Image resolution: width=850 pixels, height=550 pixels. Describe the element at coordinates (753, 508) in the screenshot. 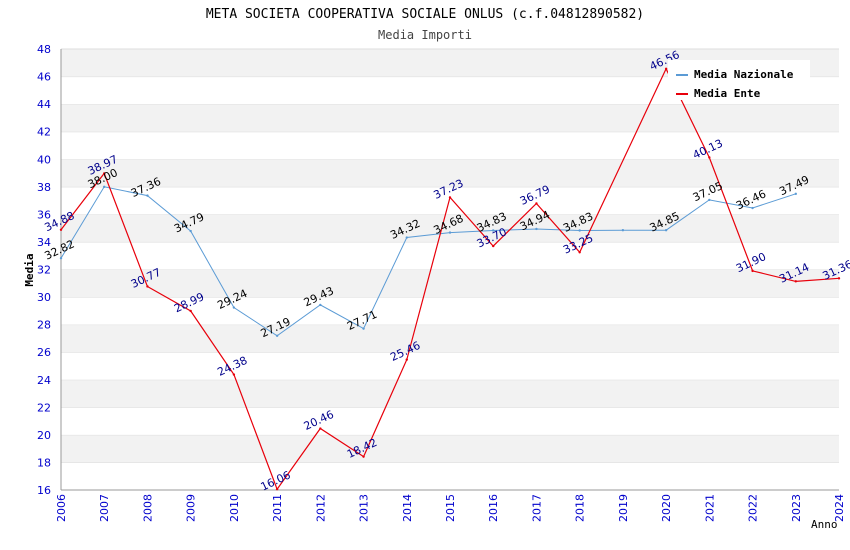

I see `x-tick-label: 2022` at that location.